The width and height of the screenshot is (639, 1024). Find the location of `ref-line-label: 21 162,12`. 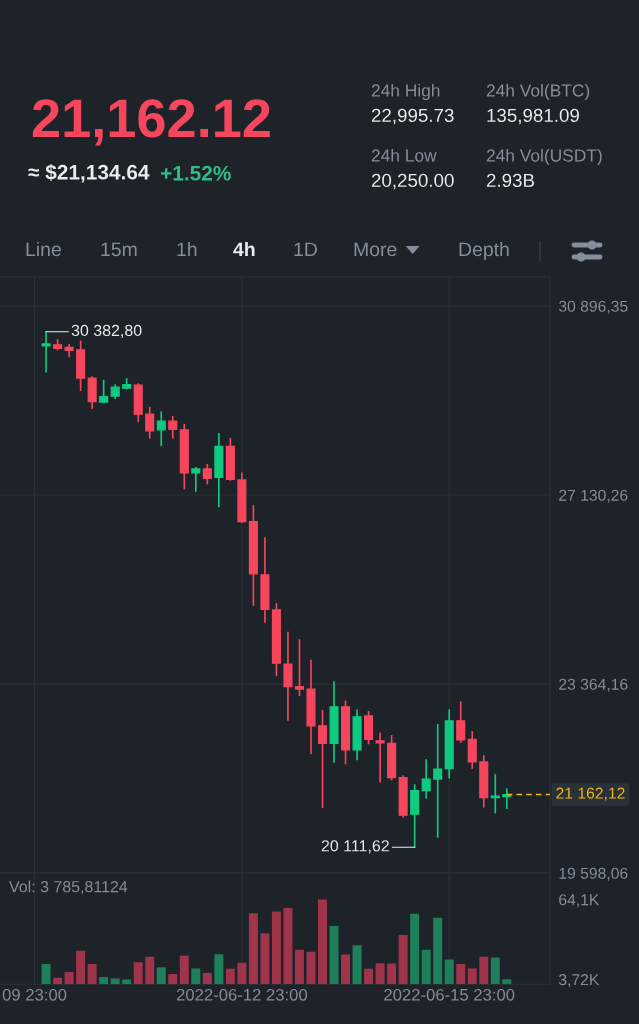

ref-line-label: 21 162,12 is located at coordinates (590, 794).